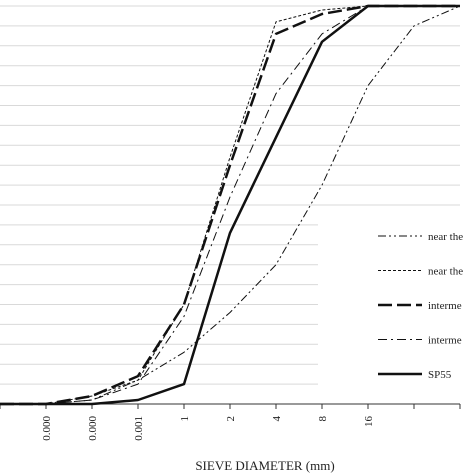 The height and width of the screenshot is (474, 474). What do you see at coordinates (139, 428) in the screenshot?
I see `x-tick-label: 0.001` at bounding box center [139, 428].